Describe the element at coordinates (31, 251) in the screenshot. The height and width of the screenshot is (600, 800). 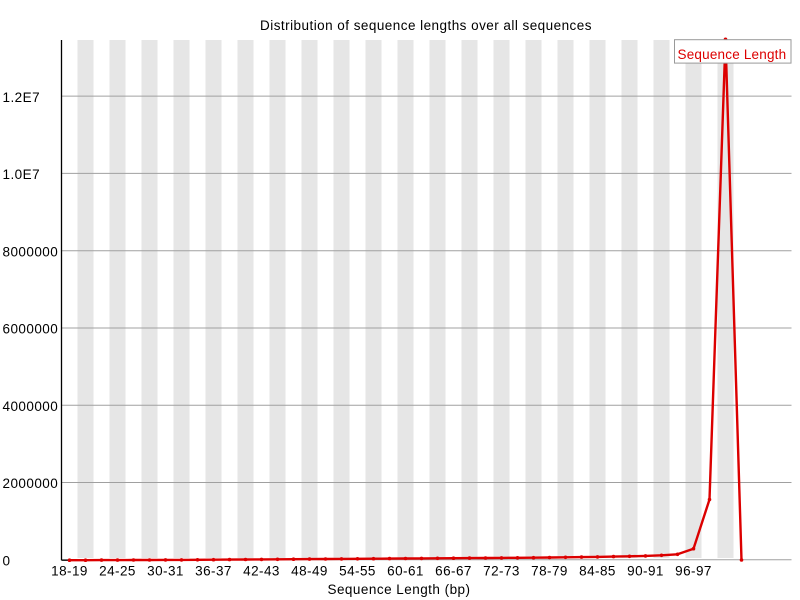
I see `svg-text: 8000000` at that location.